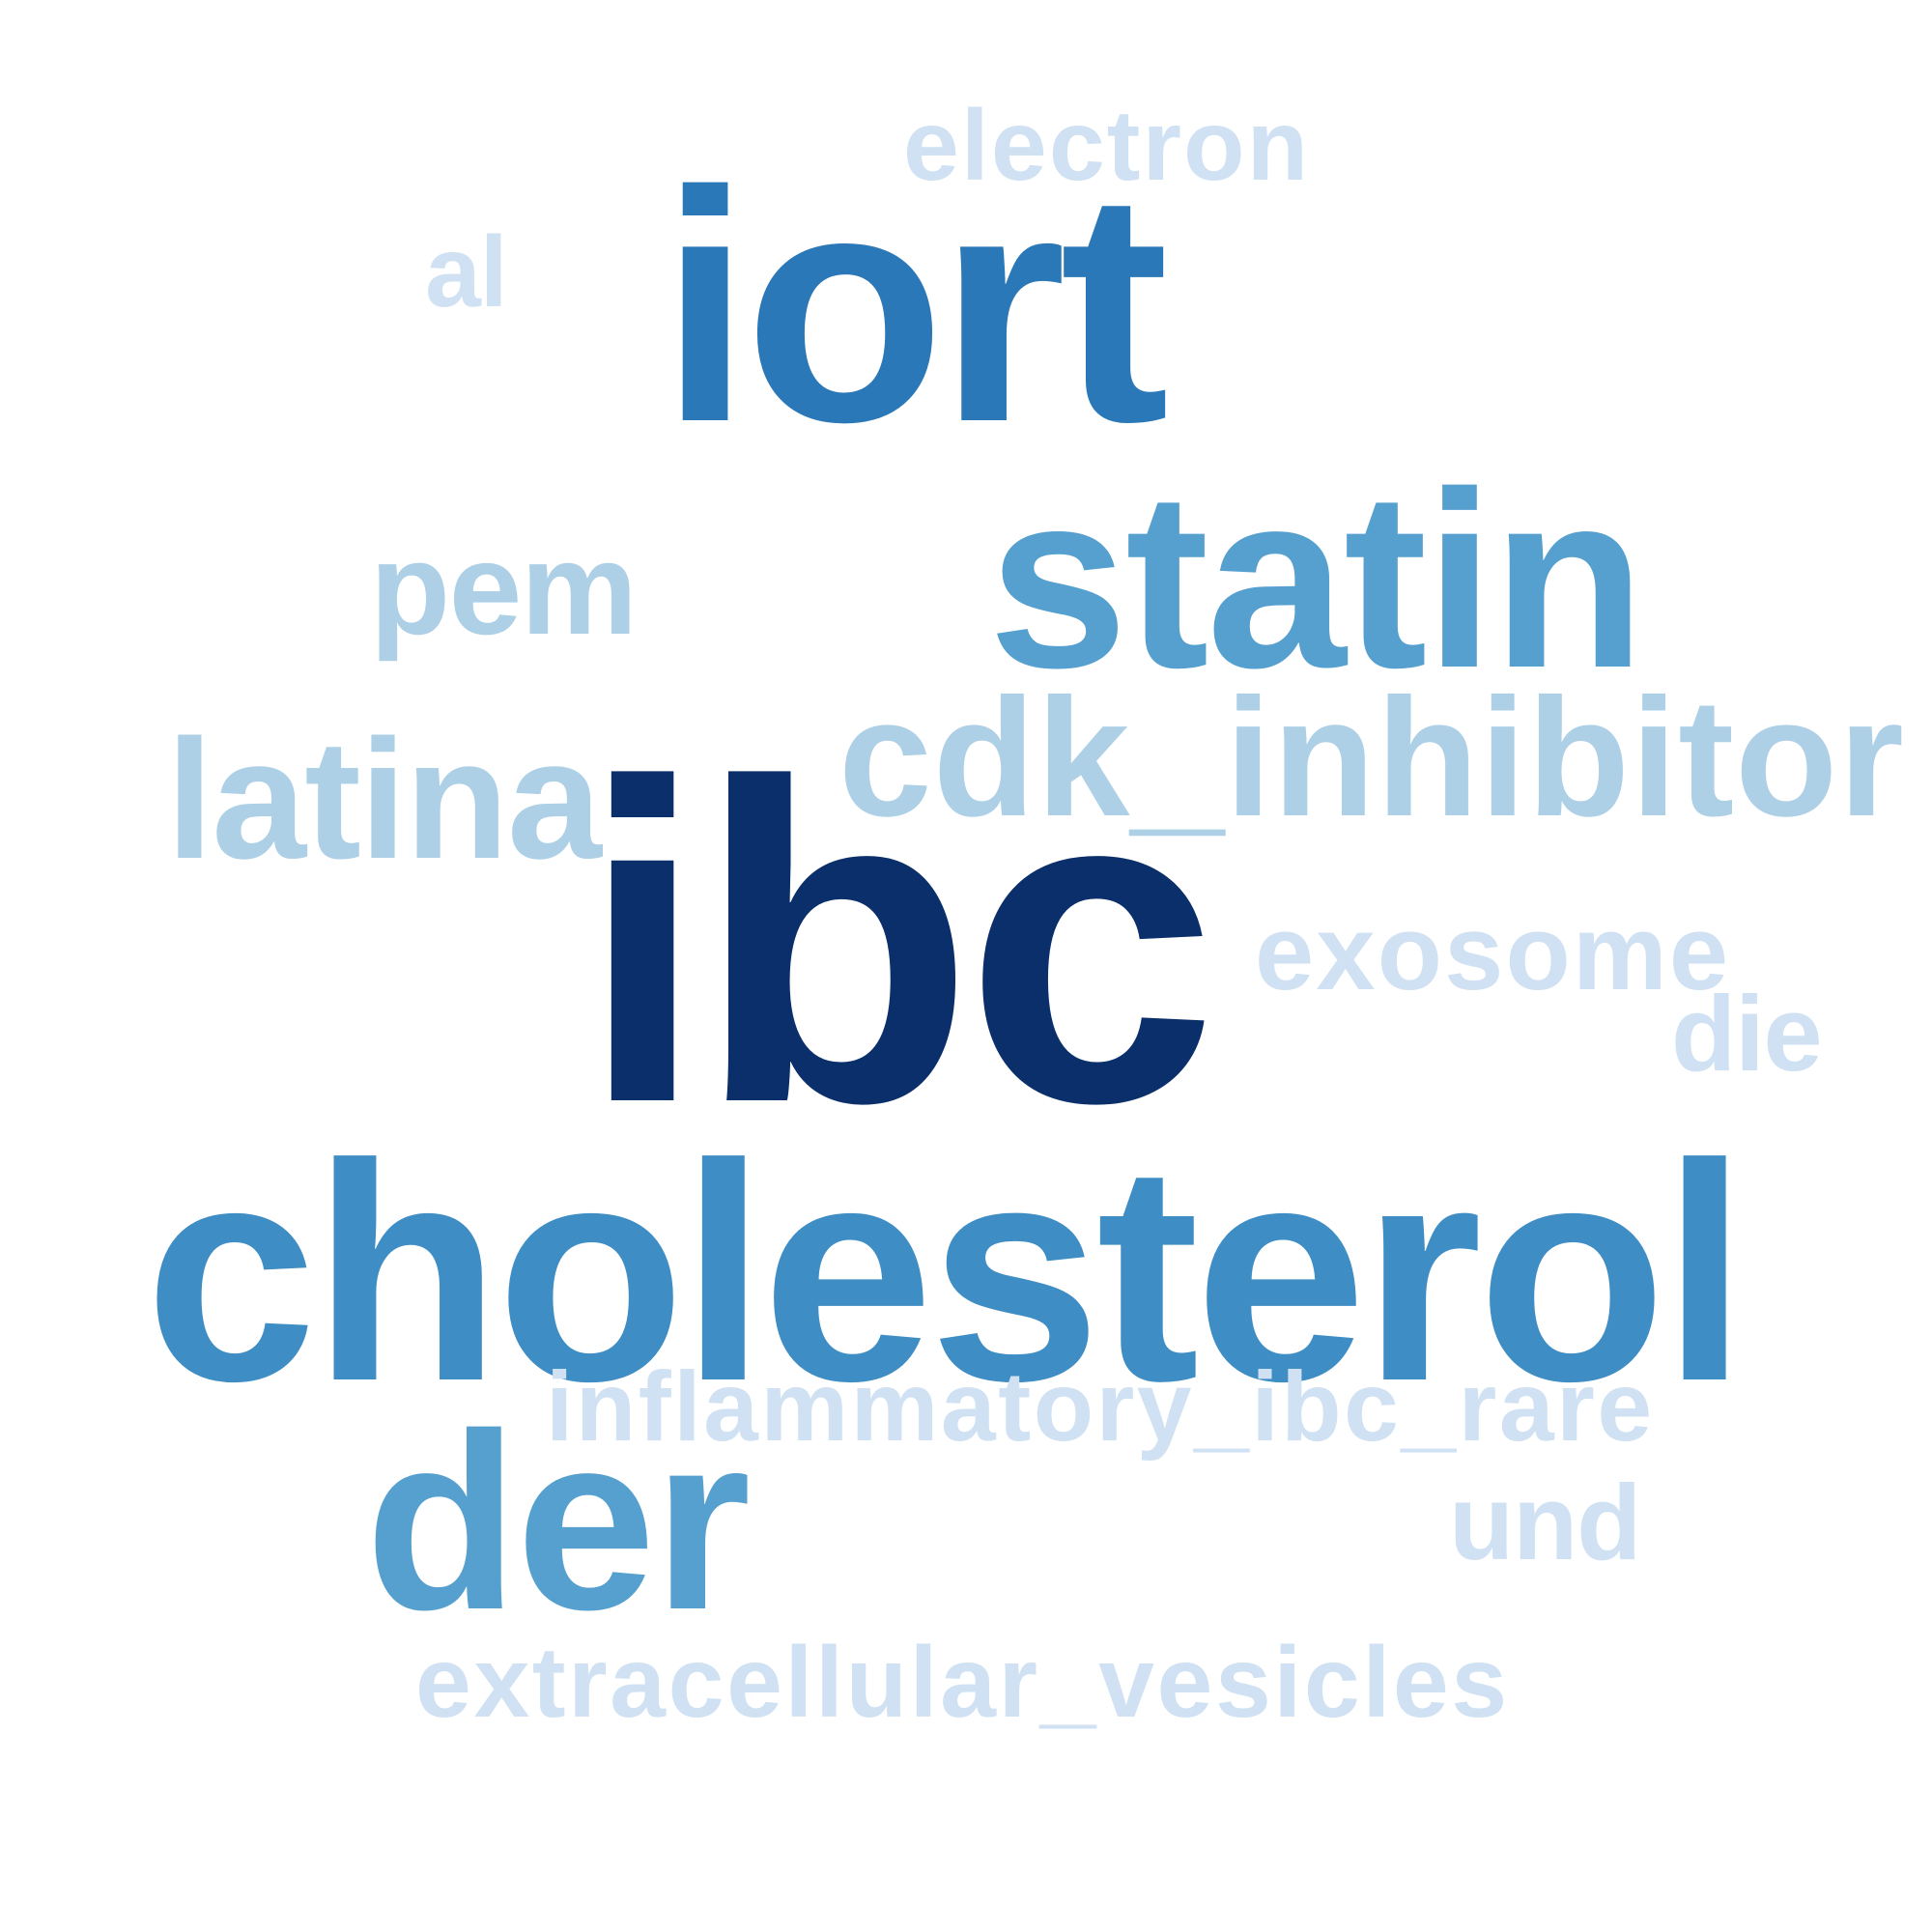  What do you see at coordinates (504, 588) in the screenshot?
I see `word-pem: pem` at bounding box center [504, 588].